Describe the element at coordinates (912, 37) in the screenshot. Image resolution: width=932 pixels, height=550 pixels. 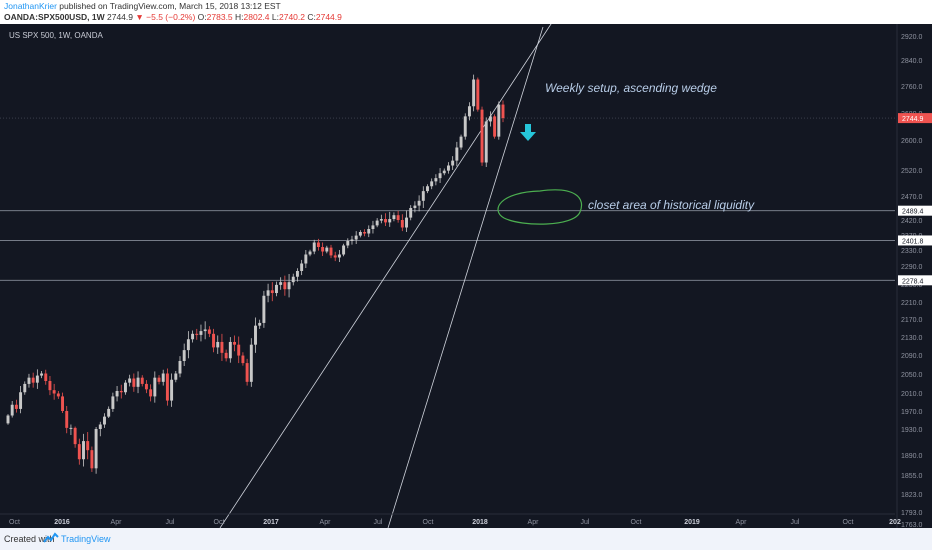
I see `price-tick-label: 2920.0` at that location.